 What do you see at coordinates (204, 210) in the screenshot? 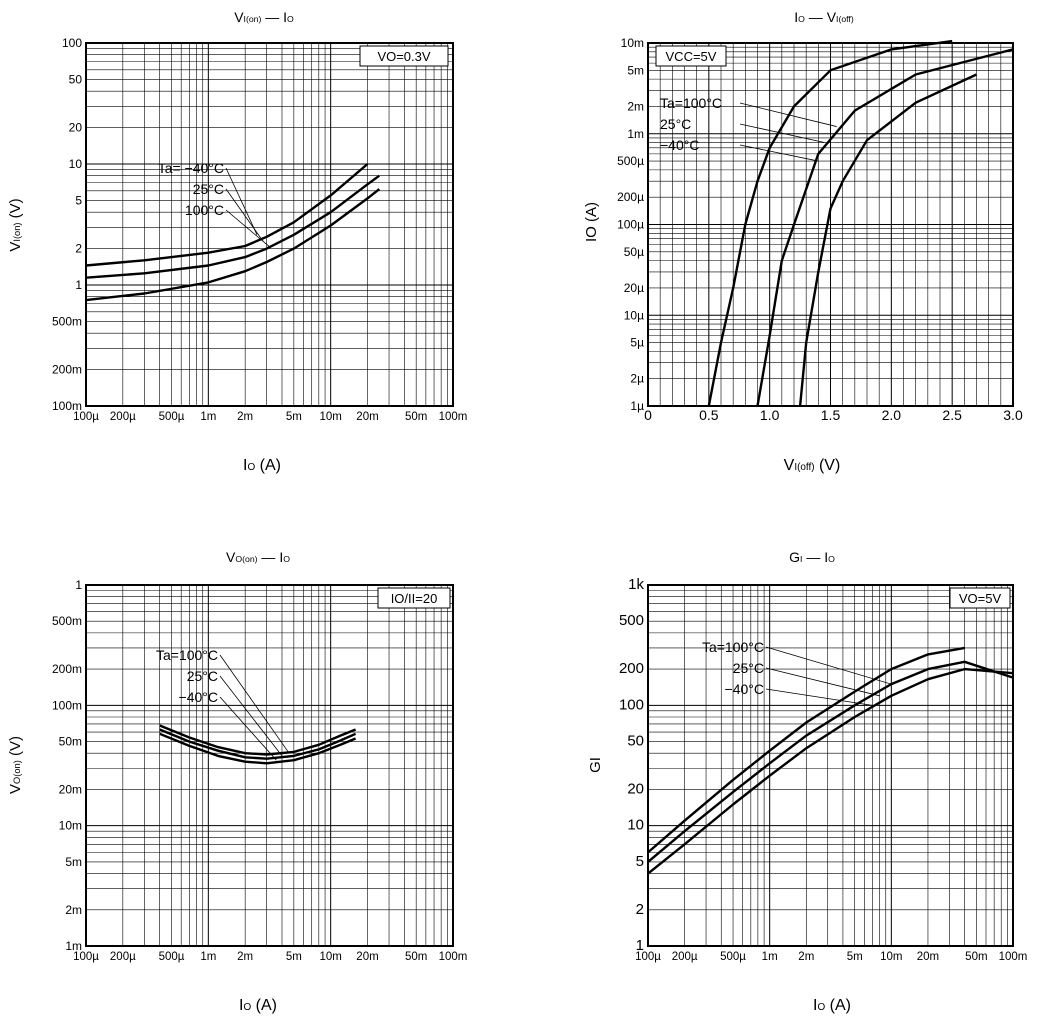
I see `series-label: 100°C` at bounding box center [204, 210].